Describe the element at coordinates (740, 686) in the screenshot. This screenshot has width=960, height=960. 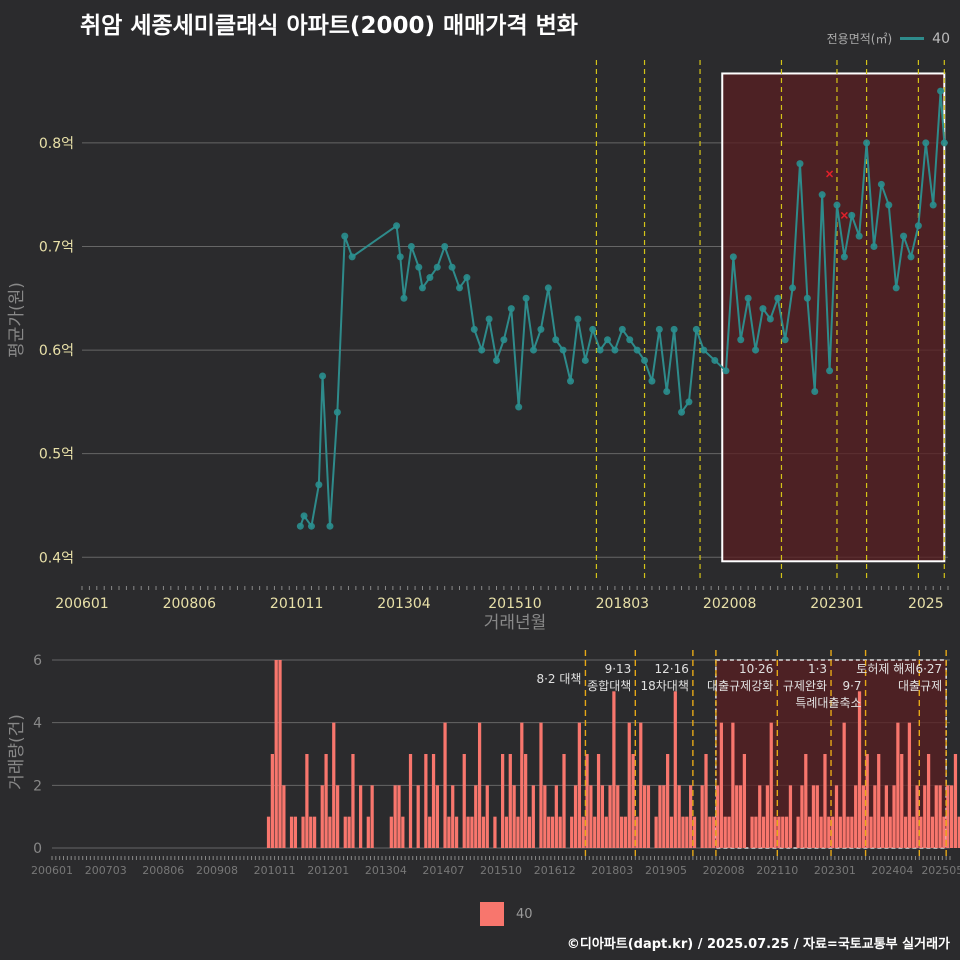
I see `policy-label: 대출규제강화` at that location.